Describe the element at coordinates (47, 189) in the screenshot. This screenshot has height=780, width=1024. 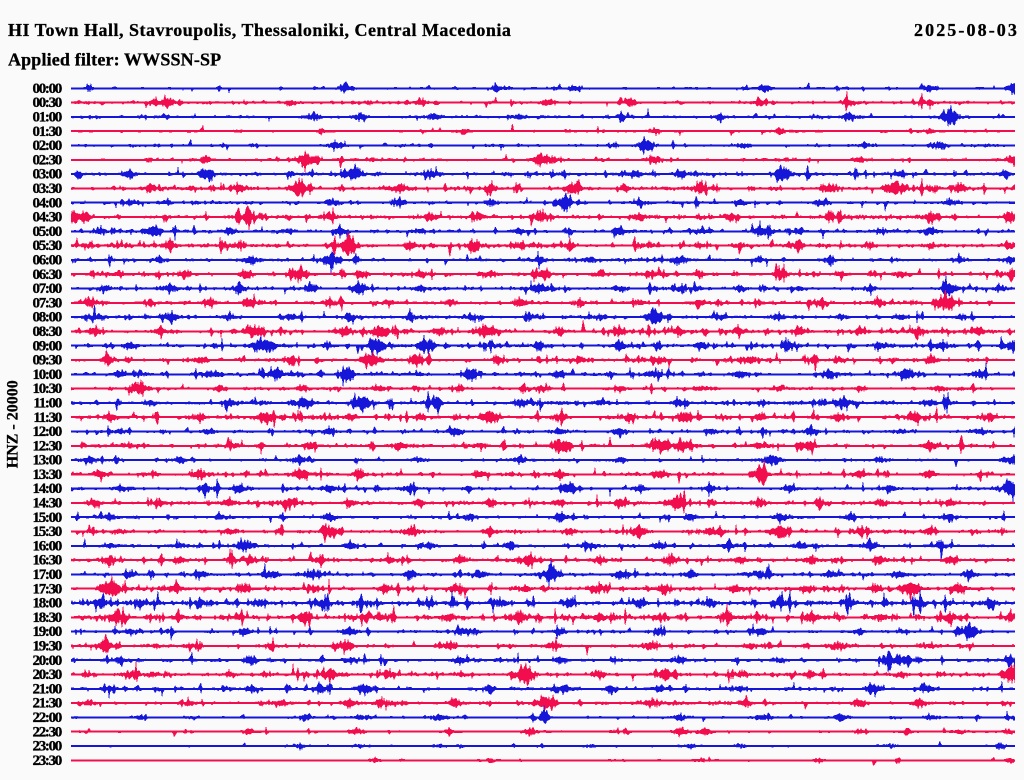
I see `svg-text: 03:30` at that location.